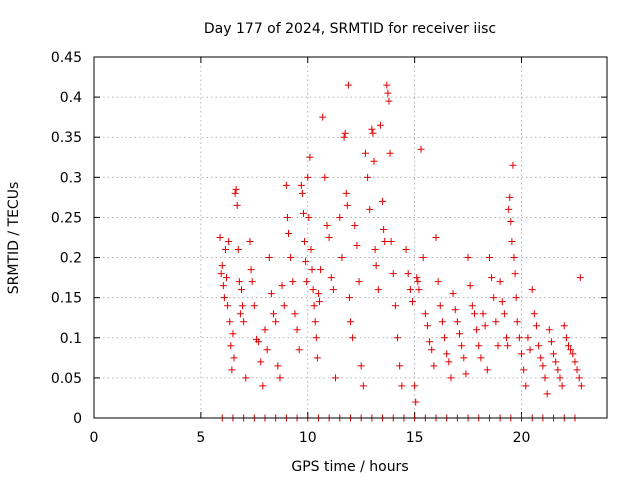 This screenshot has width=640, height=480. Describe the element at coordinates (349, 467) in the screenshot. I see `x-axis-label: GPS time / hours` at that location.